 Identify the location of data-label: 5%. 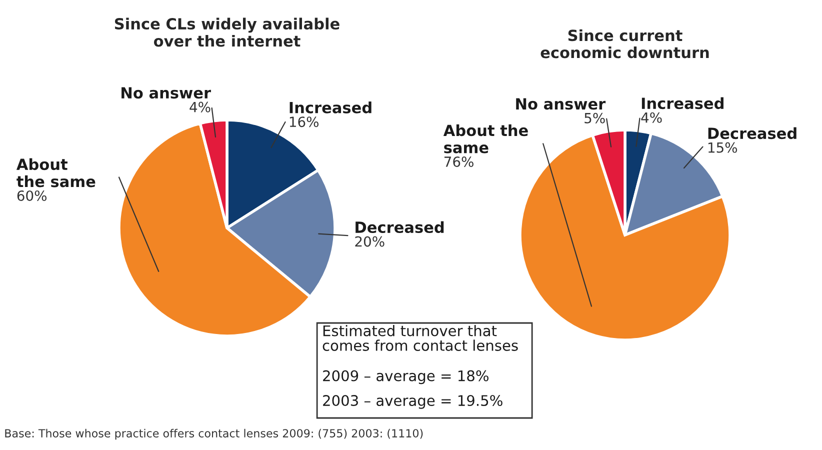
(594, 118).